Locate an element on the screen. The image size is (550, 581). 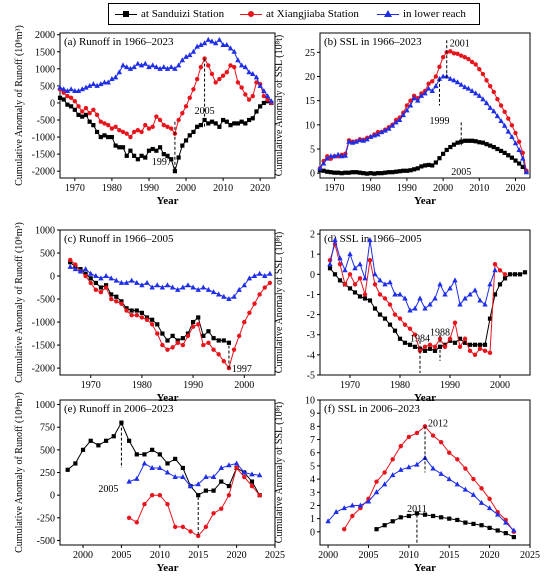
chart-b-ylabel: Cumulative Anomaly of SSL (10⁸t) is located at coordinates (279, 105).